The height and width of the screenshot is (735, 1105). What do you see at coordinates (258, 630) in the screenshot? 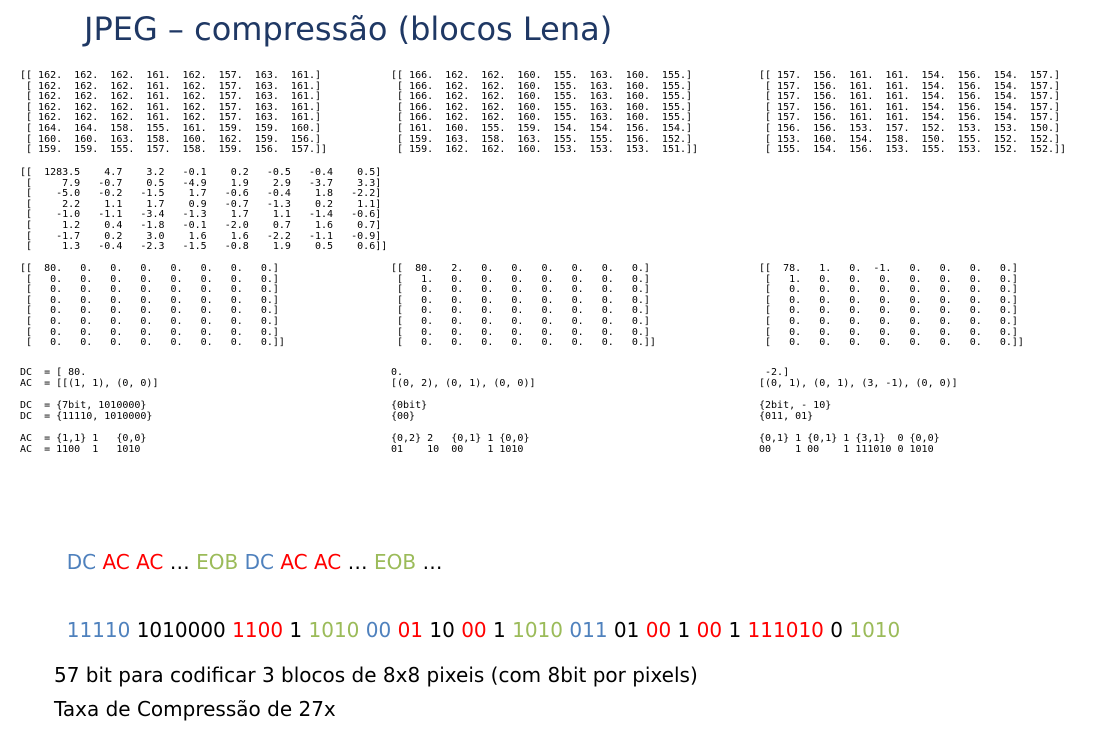
I see `bit-token: 1100` at bounding box center [258, 630].